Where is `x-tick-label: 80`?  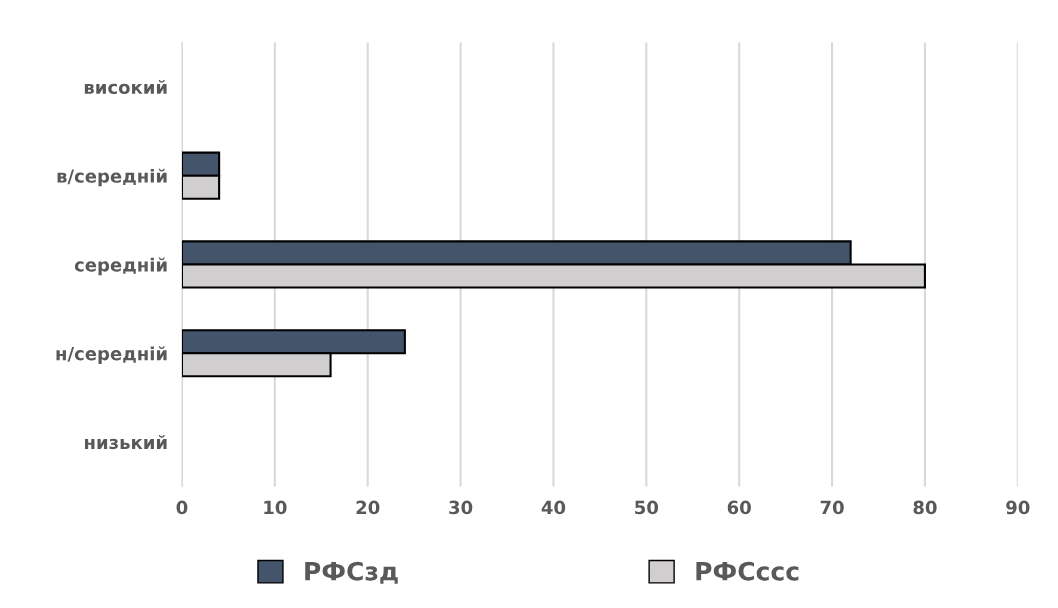
x-tick-label: 80 is located at coordinates (925, 507).